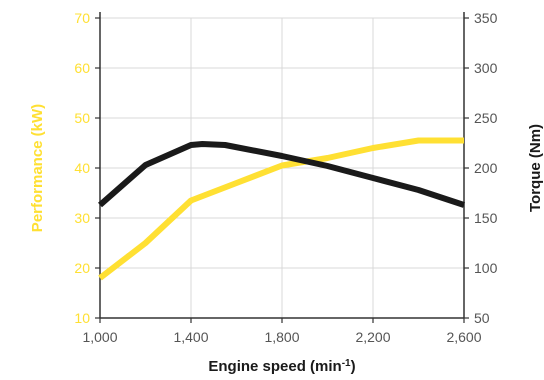 The image size is (544, 380). I want to click on x-axis-title: Engine speed (min-1), so click(281, 367).